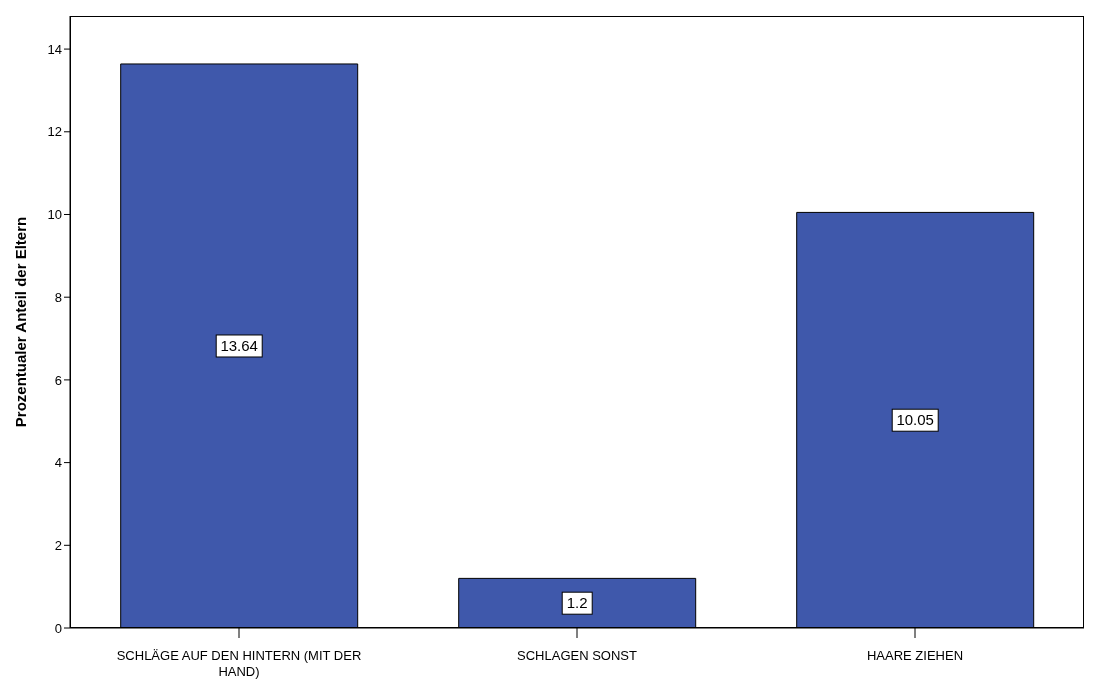 This screenshot has height=700, width=1102. Describe the element at coordinates (577, 603) in the screenshot. I see `data-label: 1.2` at that location.